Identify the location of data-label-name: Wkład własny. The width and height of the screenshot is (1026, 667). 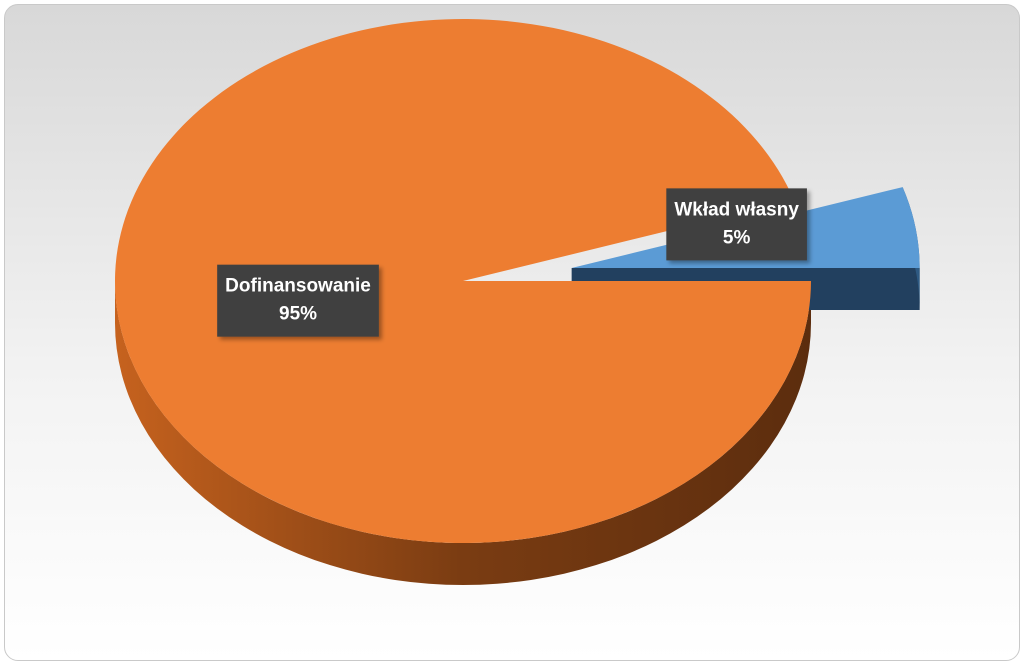
(736, 209).